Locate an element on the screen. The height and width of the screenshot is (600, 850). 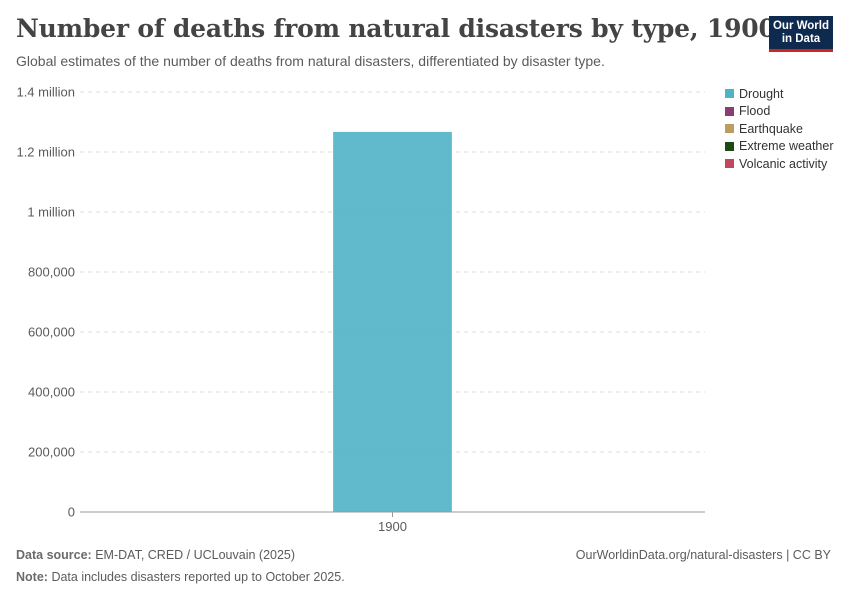
legend-label-flood: Flood is located at coordinates (755, 111).